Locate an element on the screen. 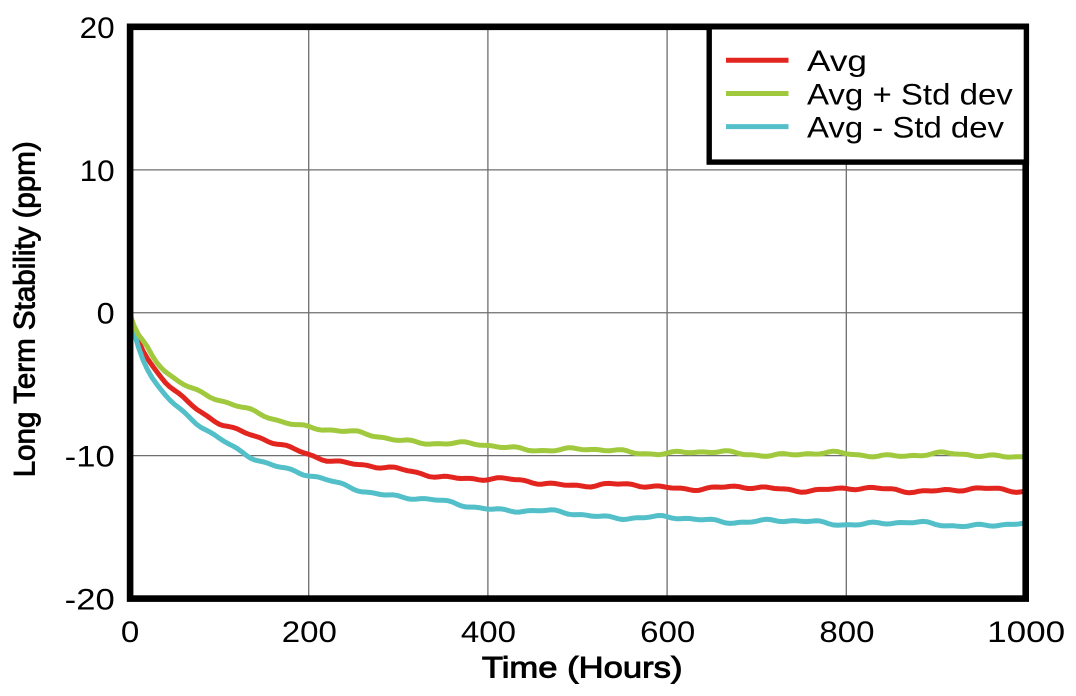  svg-text: 10 is located at coordinates (97, 171).